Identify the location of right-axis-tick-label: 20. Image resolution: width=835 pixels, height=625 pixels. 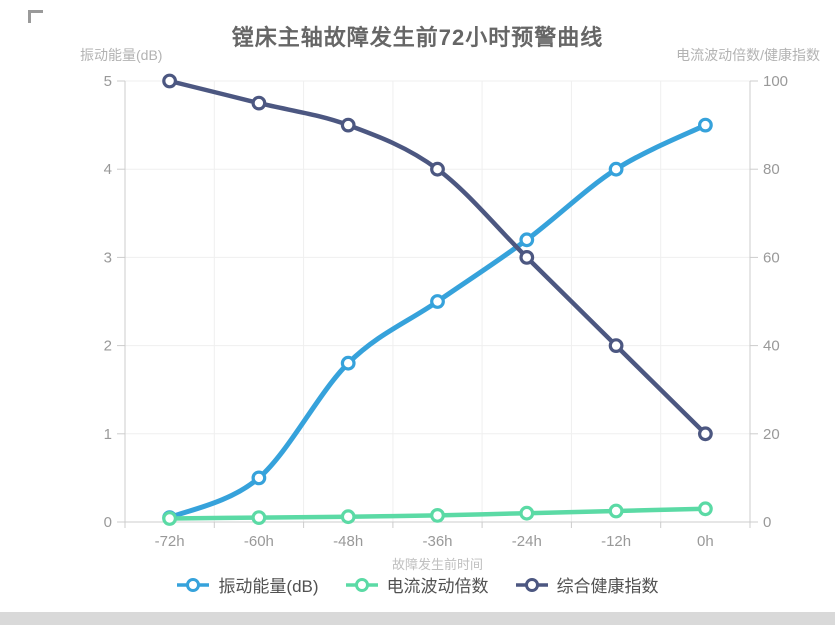
(771, 434).